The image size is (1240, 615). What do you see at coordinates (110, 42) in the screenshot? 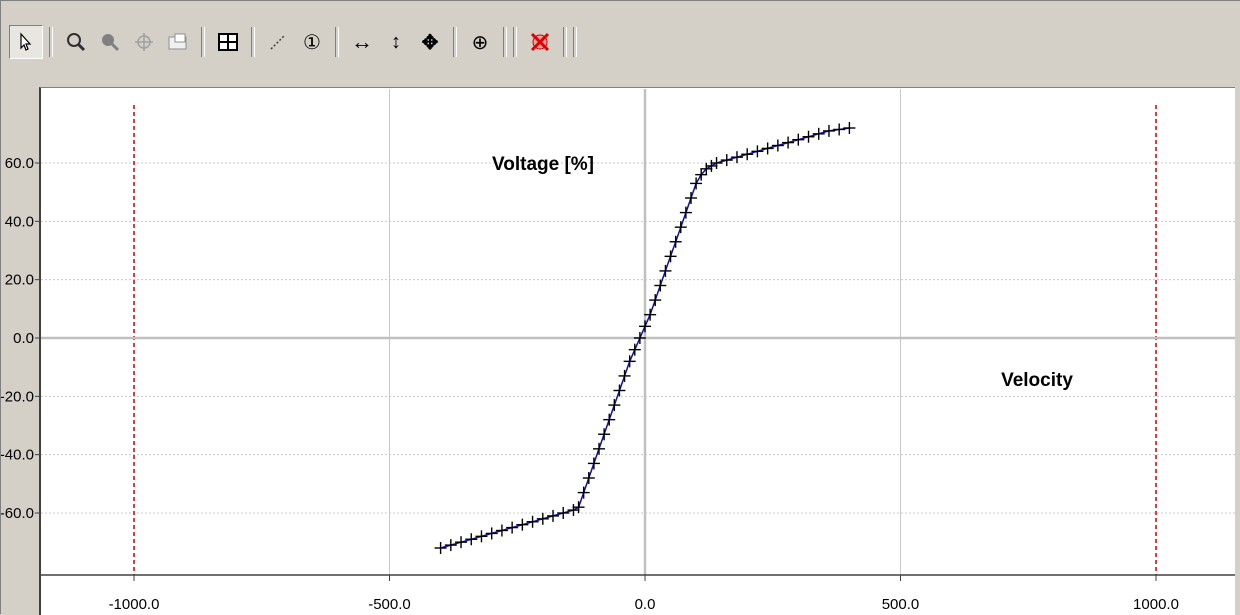
I see `zoom-rect-icon` at bounding box center [110, 42].